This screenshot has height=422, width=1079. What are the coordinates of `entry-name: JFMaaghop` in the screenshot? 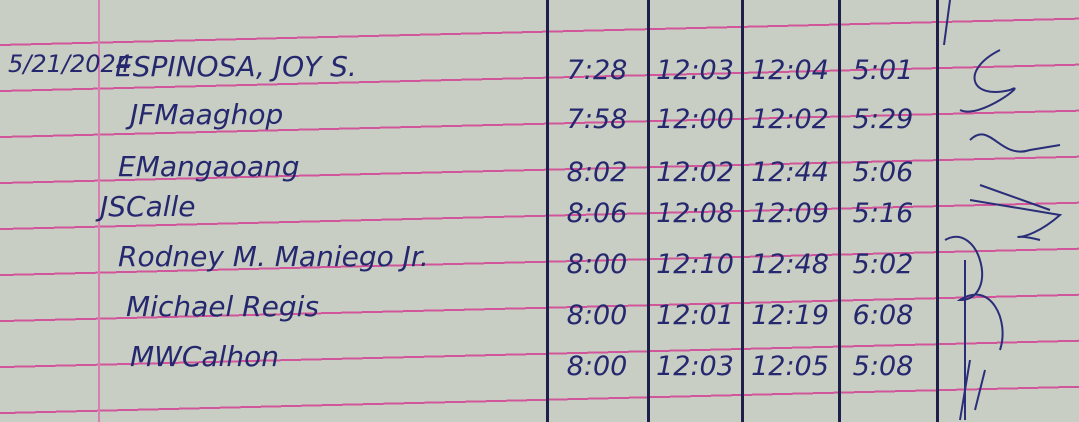 It's located at (207, 114).